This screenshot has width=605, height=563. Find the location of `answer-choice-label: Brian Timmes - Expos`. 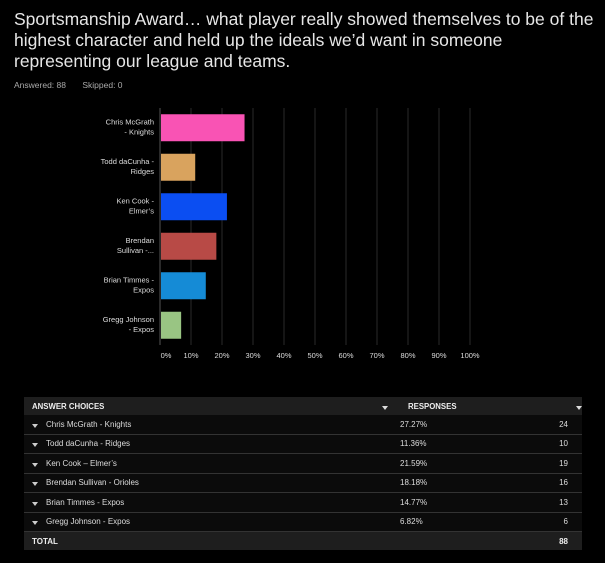

answer-choice-label: Brian Timmes - Expos is located at coordinates (85, 502).